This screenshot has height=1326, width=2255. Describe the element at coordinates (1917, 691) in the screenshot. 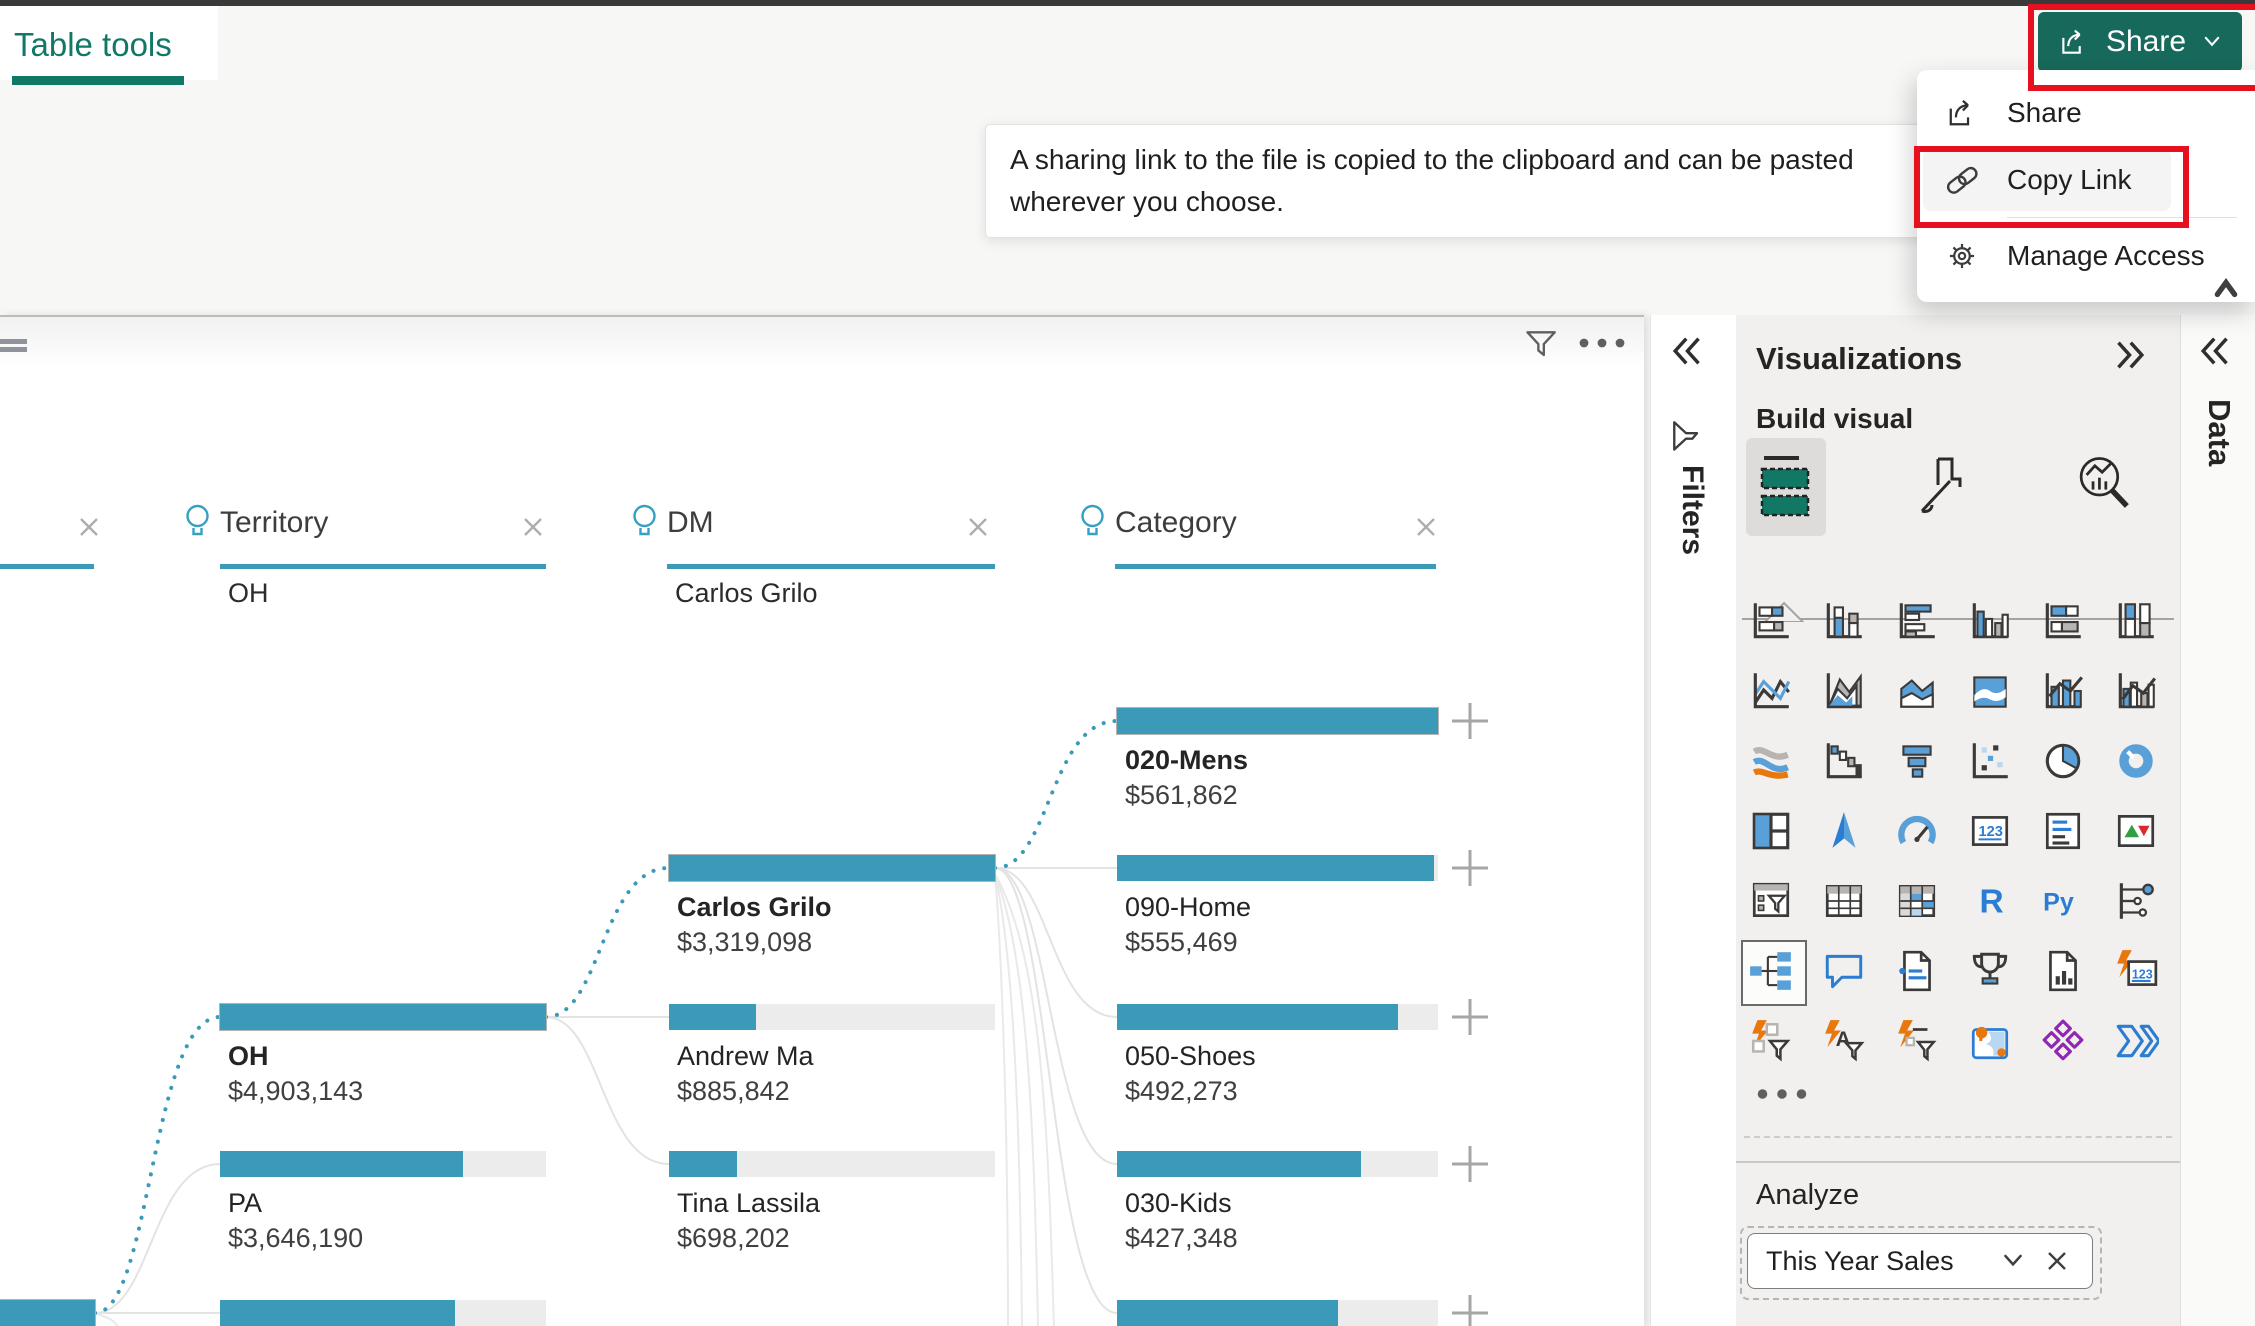

I see `visual-icon-stacked-area-chart` at that location.